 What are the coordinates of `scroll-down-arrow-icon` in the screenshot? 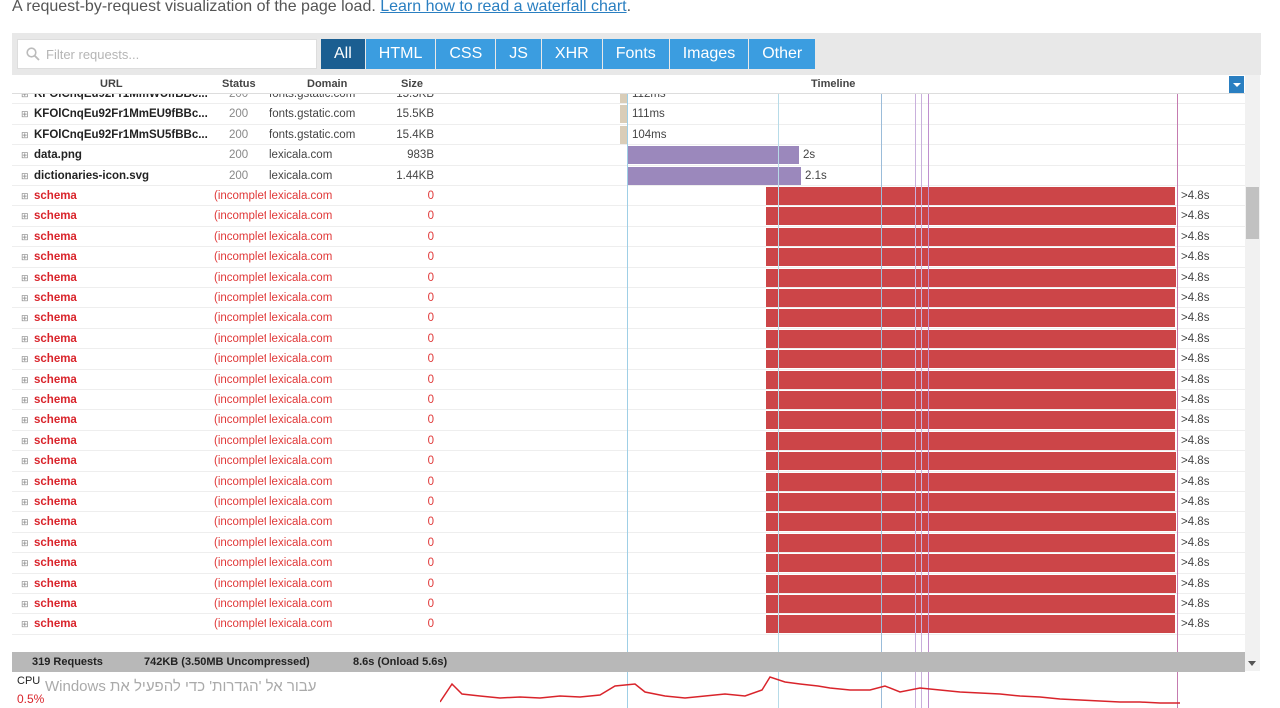 It's located at (1252, 663).